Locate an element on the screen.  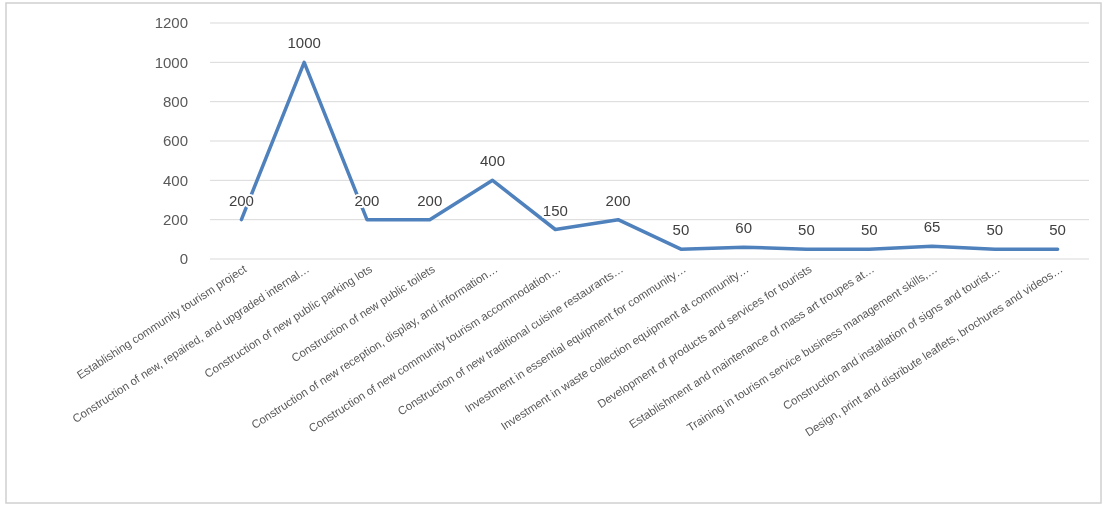
data-label: 400 is located at coordinates (493, 161).